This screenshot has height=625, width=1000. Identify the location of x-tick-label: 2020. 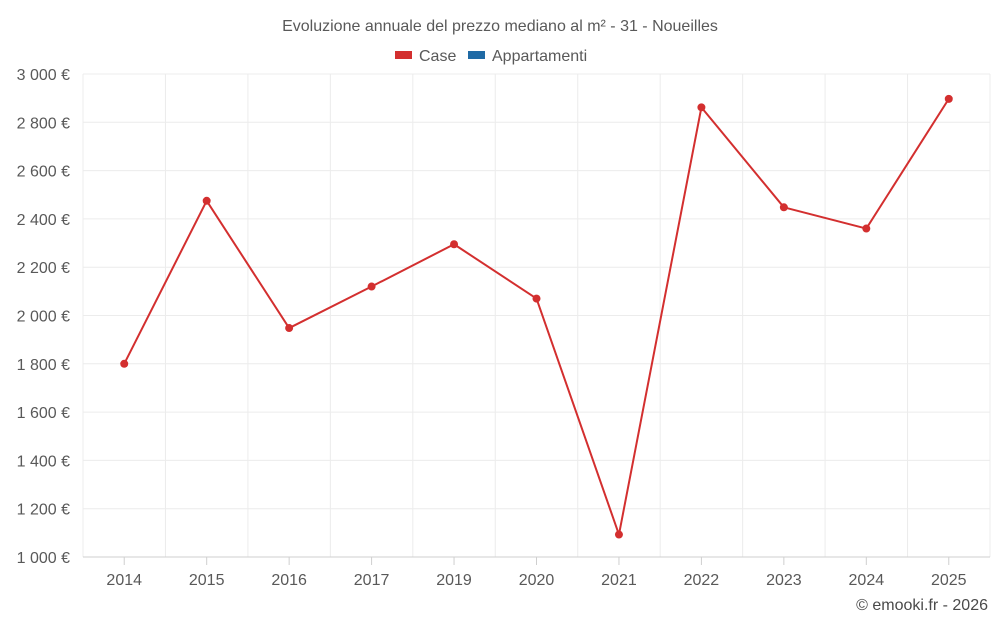
(537, 580).